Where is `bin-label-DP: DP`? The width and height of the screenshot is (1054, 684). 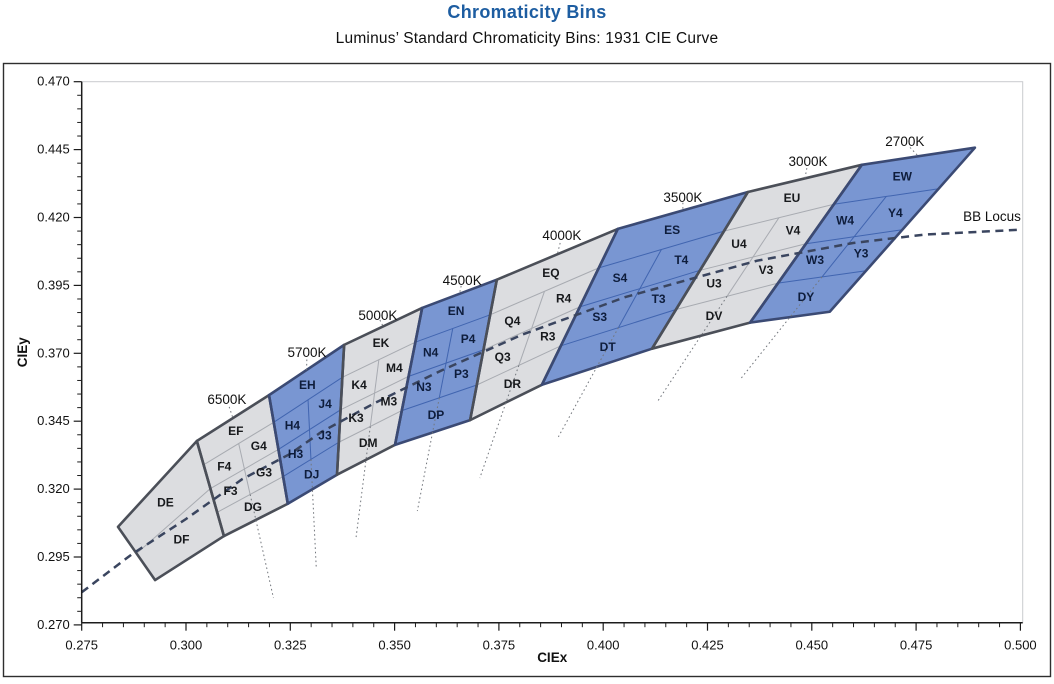 bin-label-DP: DP is located at coordinates (436, 415).